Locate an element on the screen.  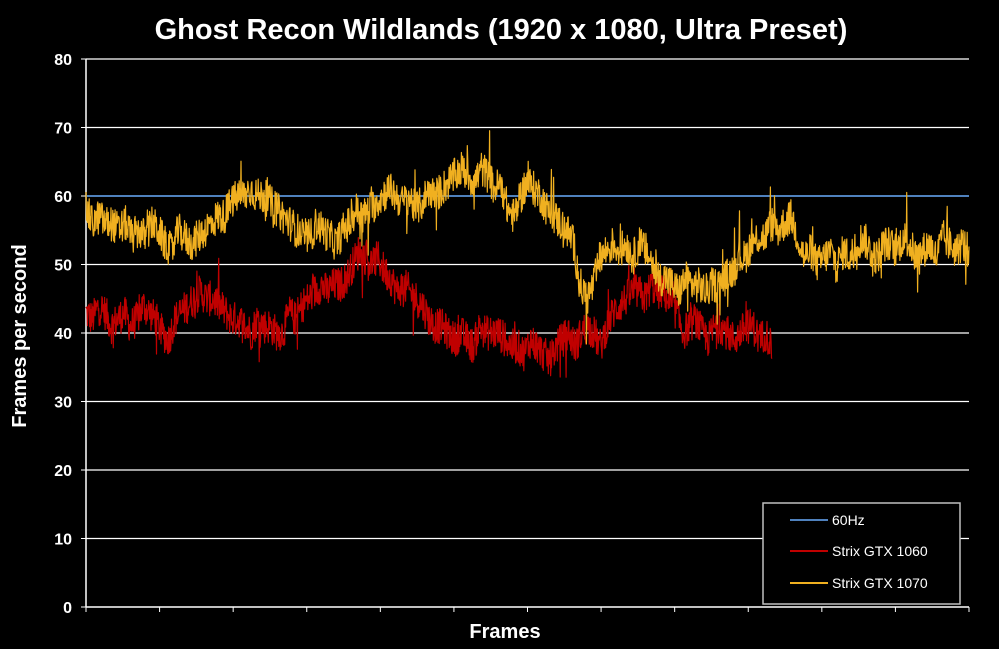
legend: 60Hz Strix GTX 1060 Strix GTX 1070 is located at coordinates (861, 553).